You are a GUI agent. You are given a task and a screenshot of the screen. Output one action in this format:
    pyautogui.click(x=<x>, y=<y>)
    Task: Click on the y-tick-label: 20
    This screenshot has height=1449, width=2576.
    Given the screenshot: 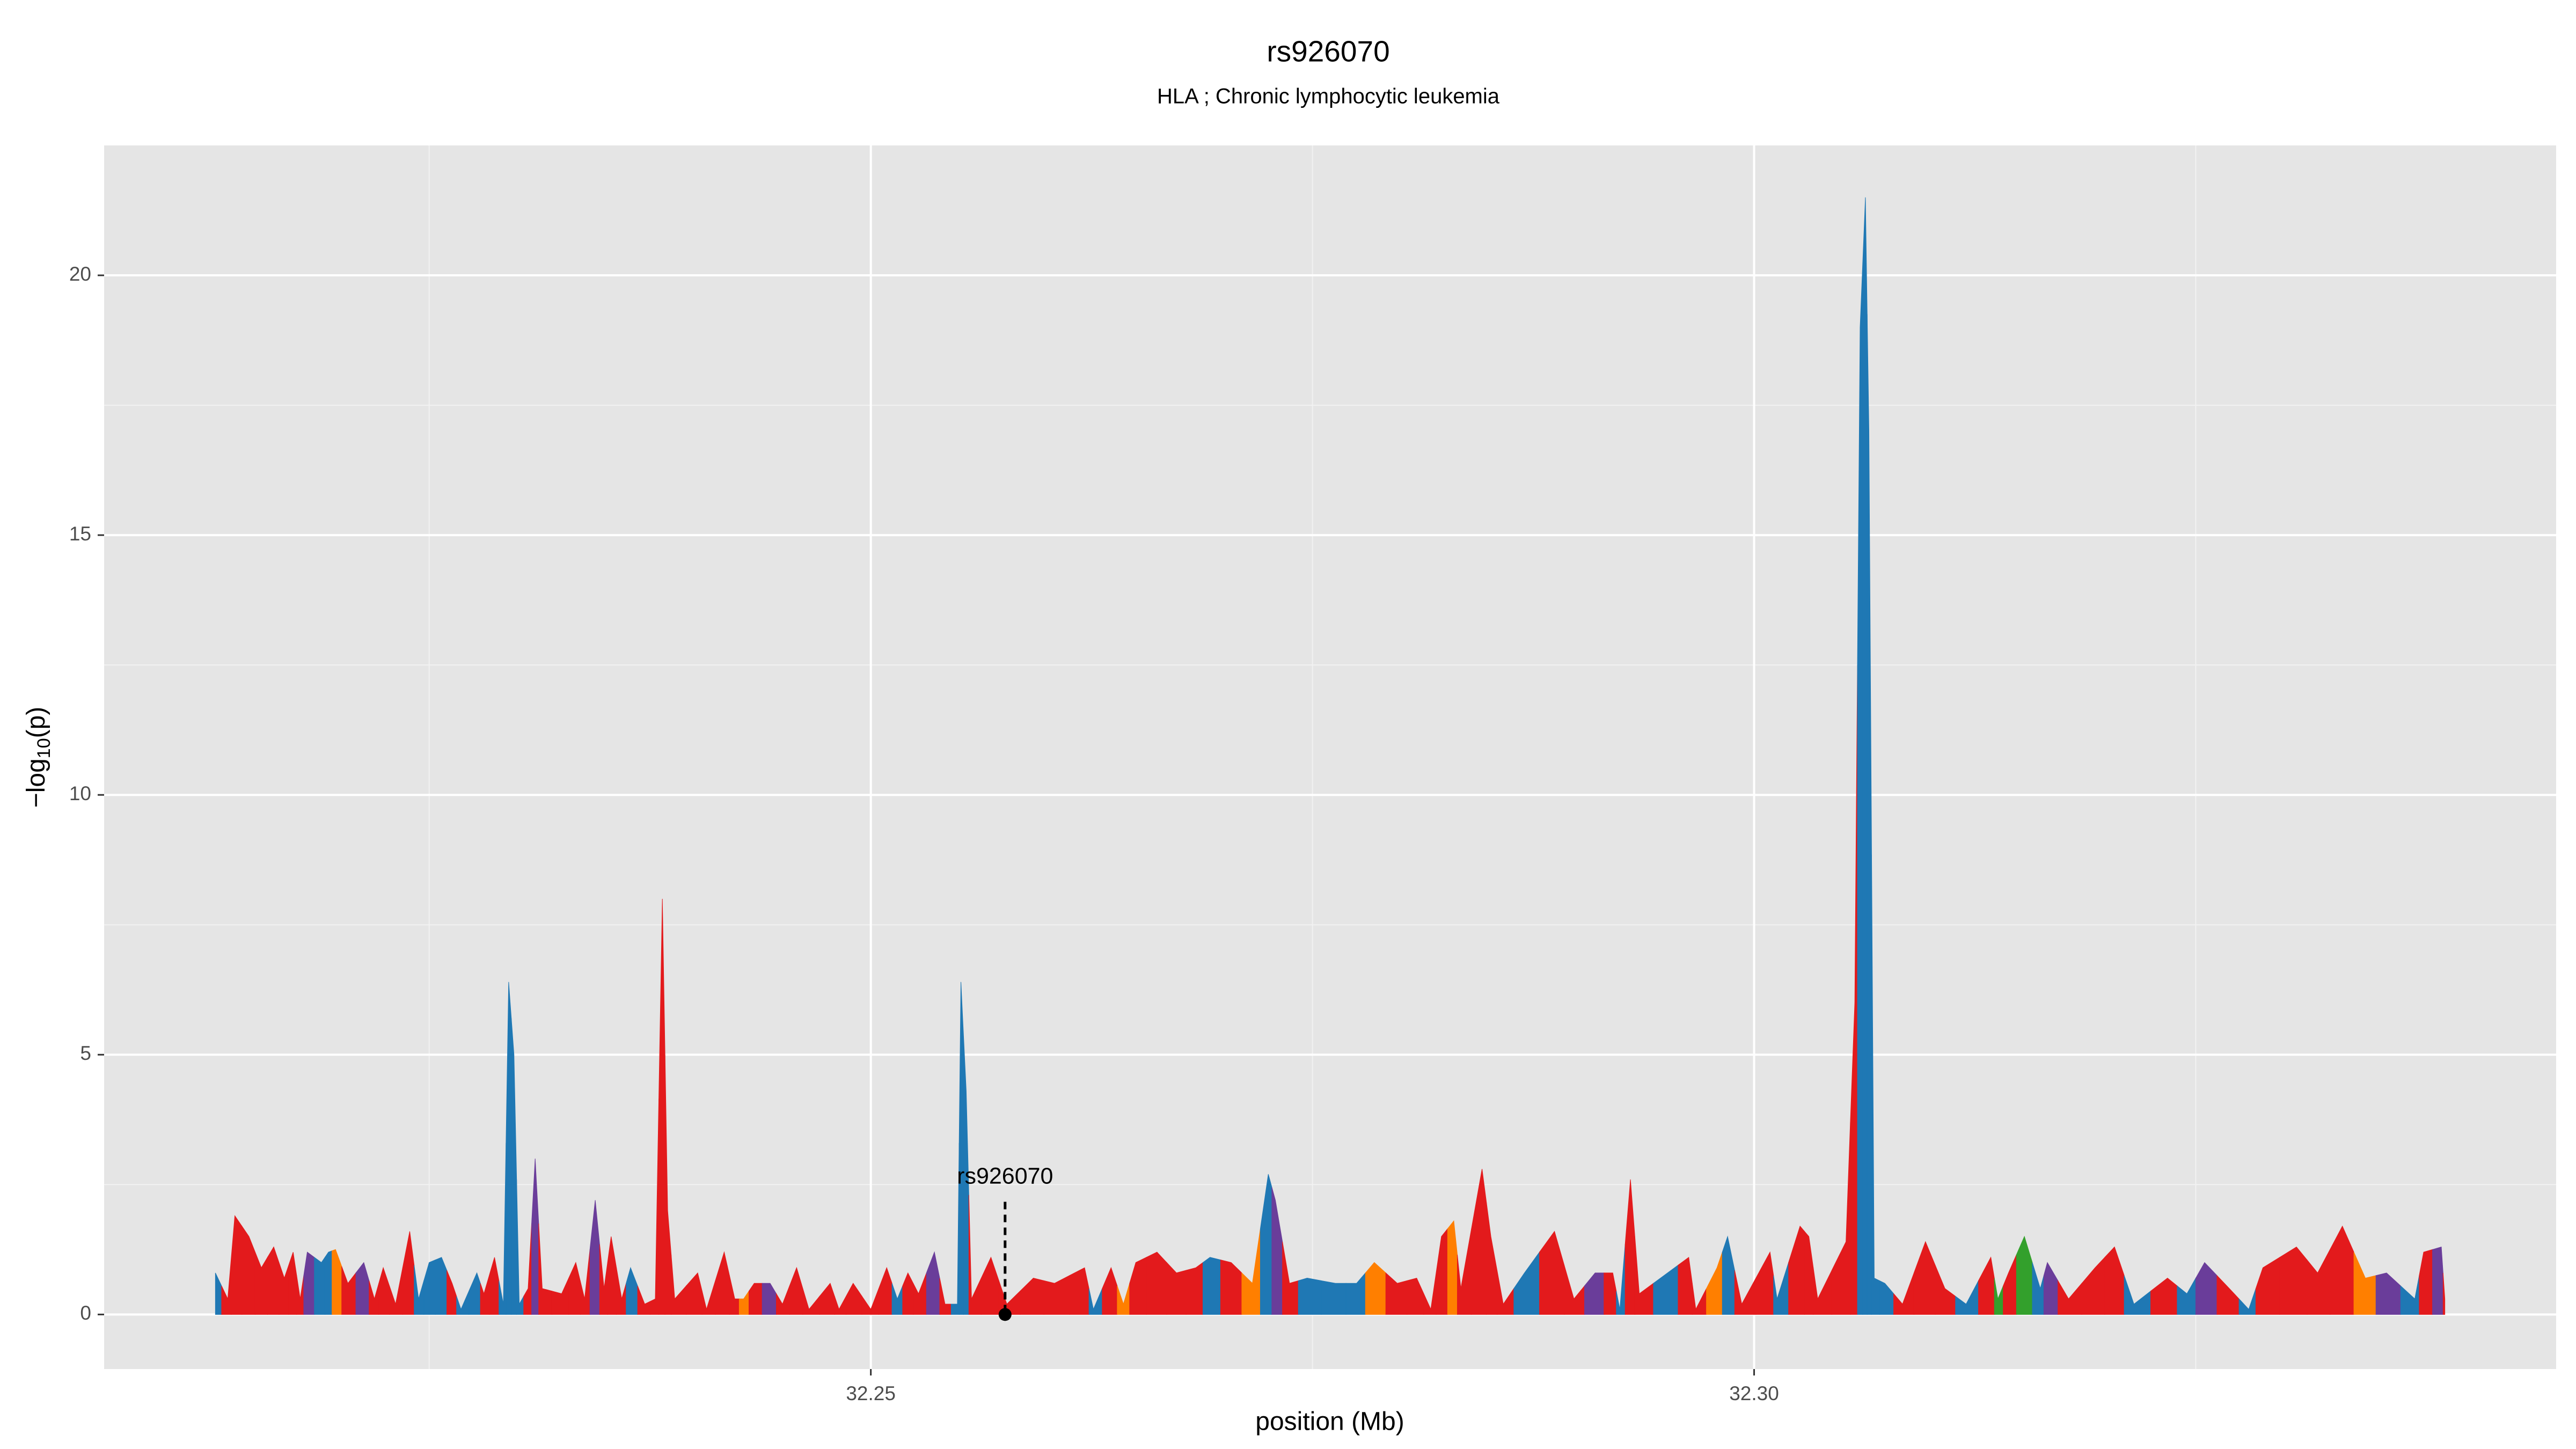 What is the action you would take?
    pyautogui.click(x=80, y=274)
    